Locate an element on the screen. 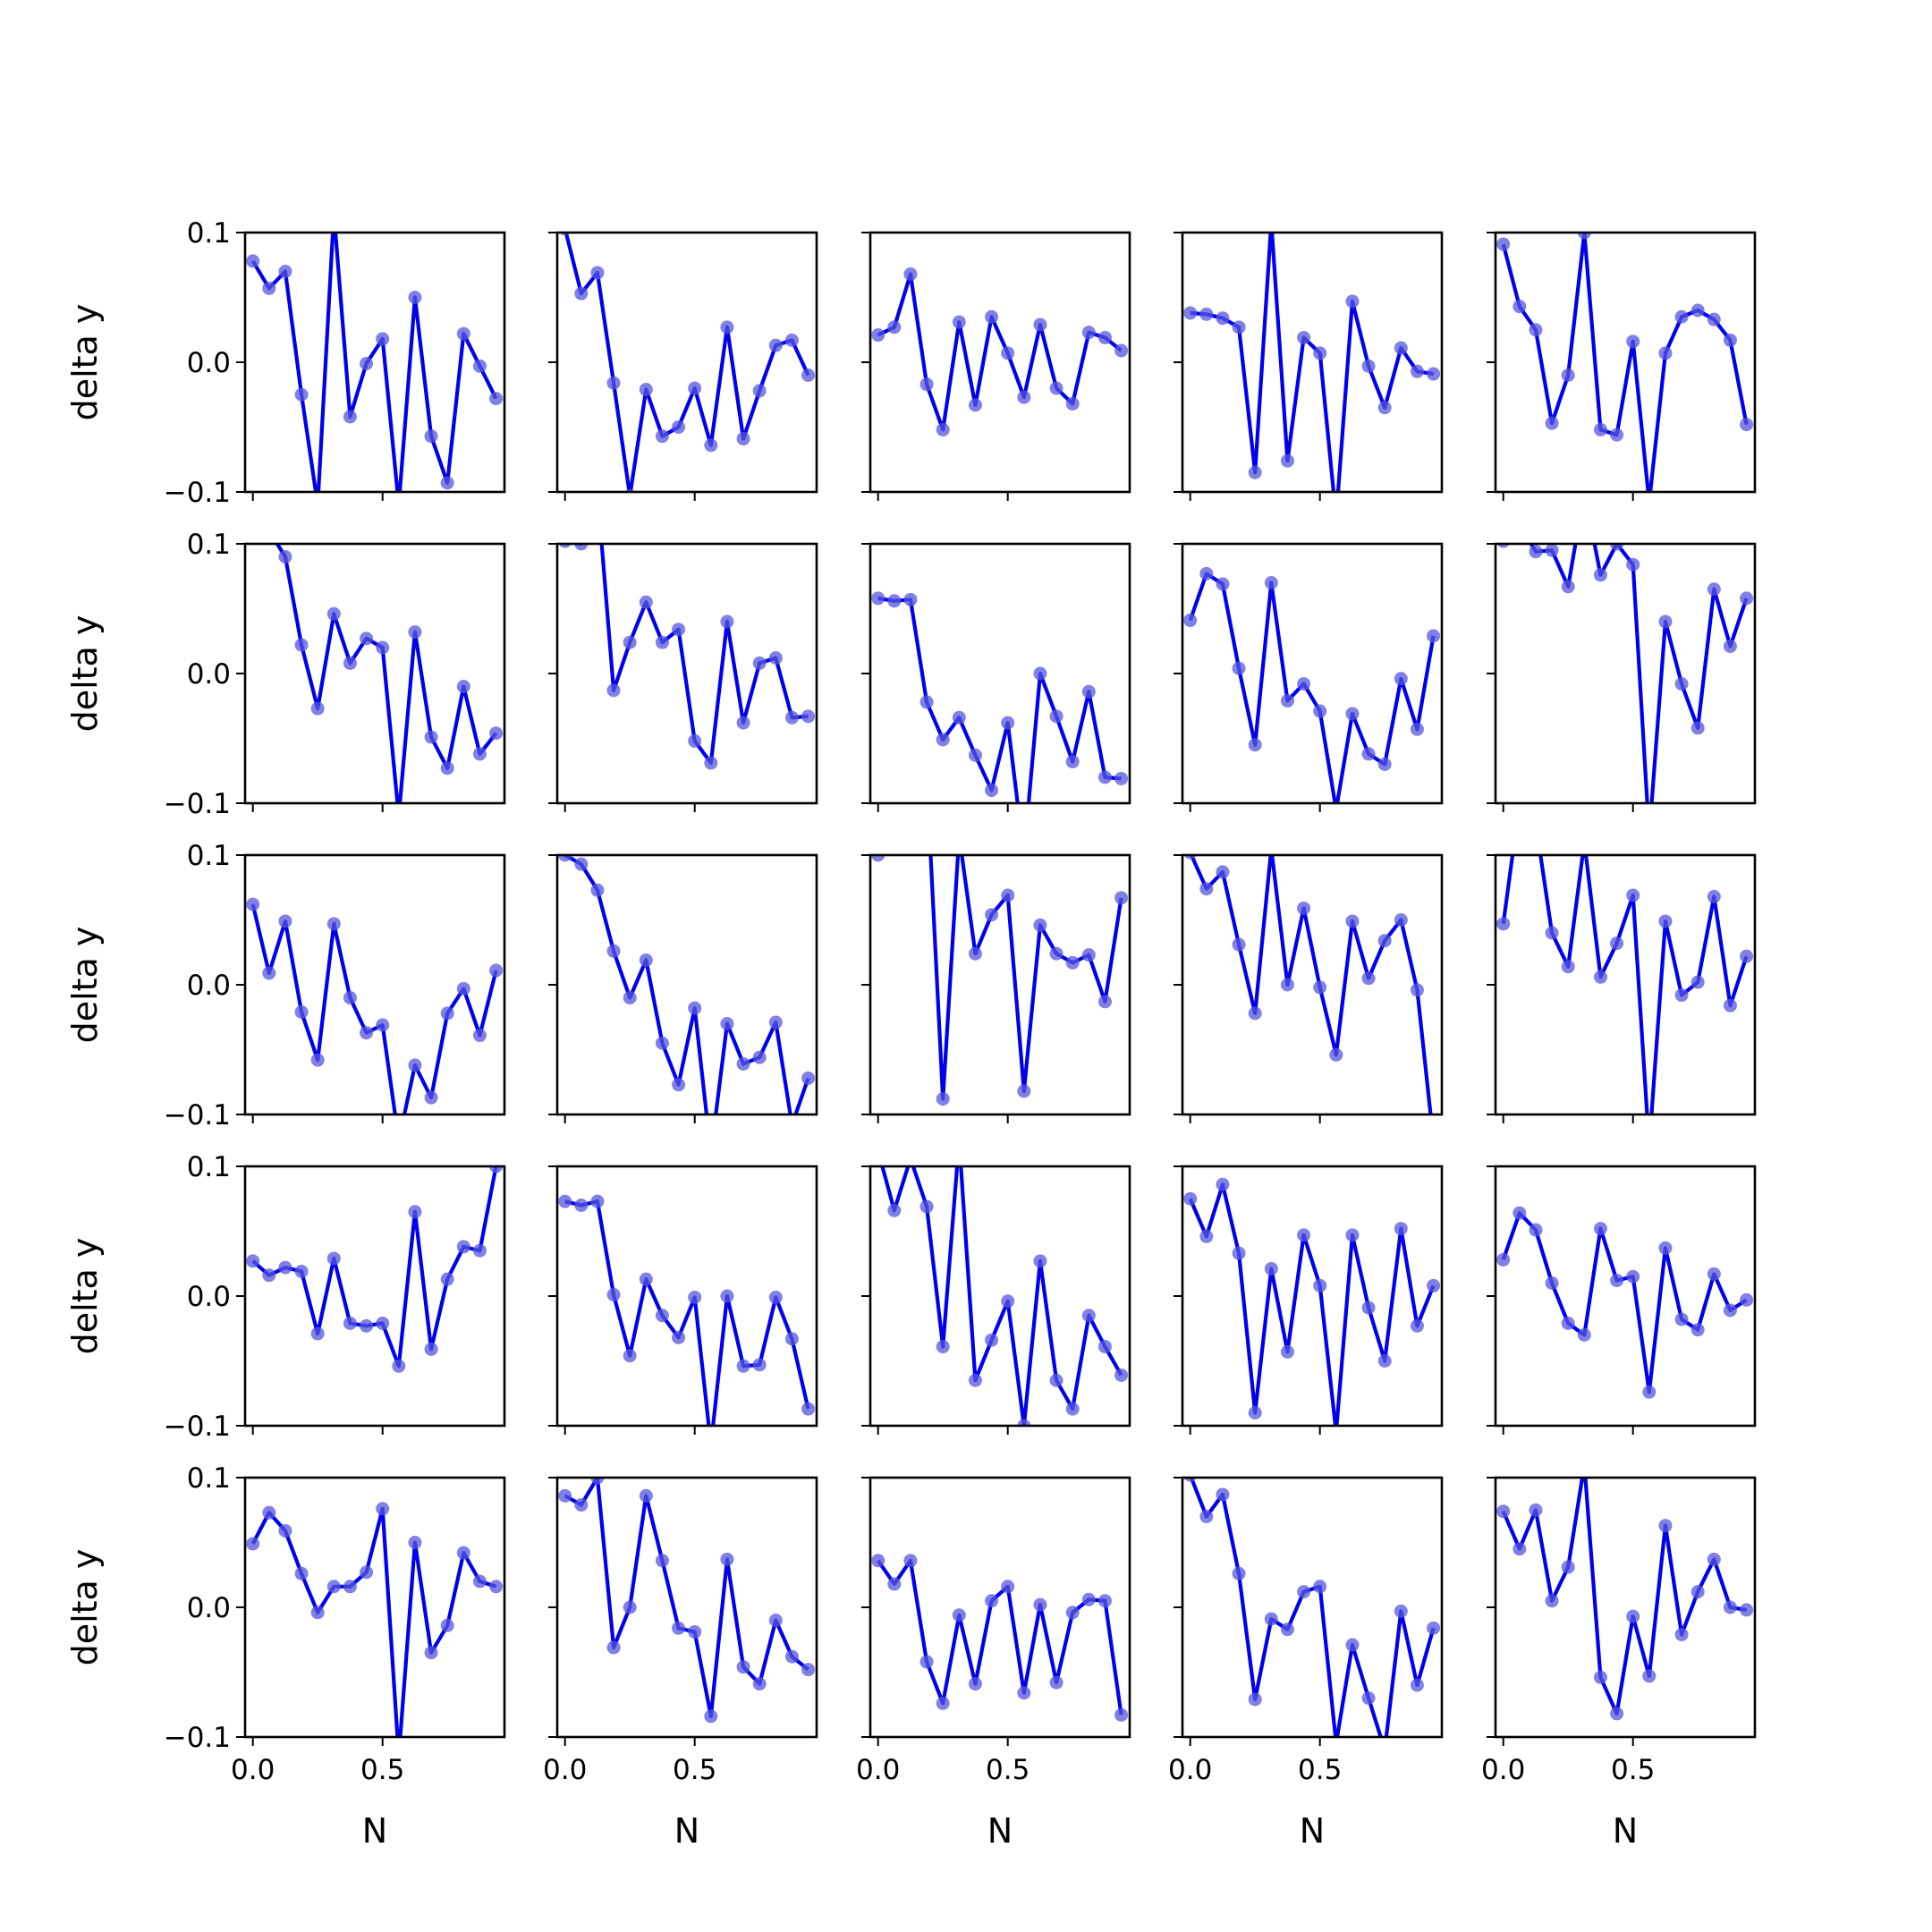  panel-r5-c3: 0.0 0.5 N is located at coordinates (993, 1663).